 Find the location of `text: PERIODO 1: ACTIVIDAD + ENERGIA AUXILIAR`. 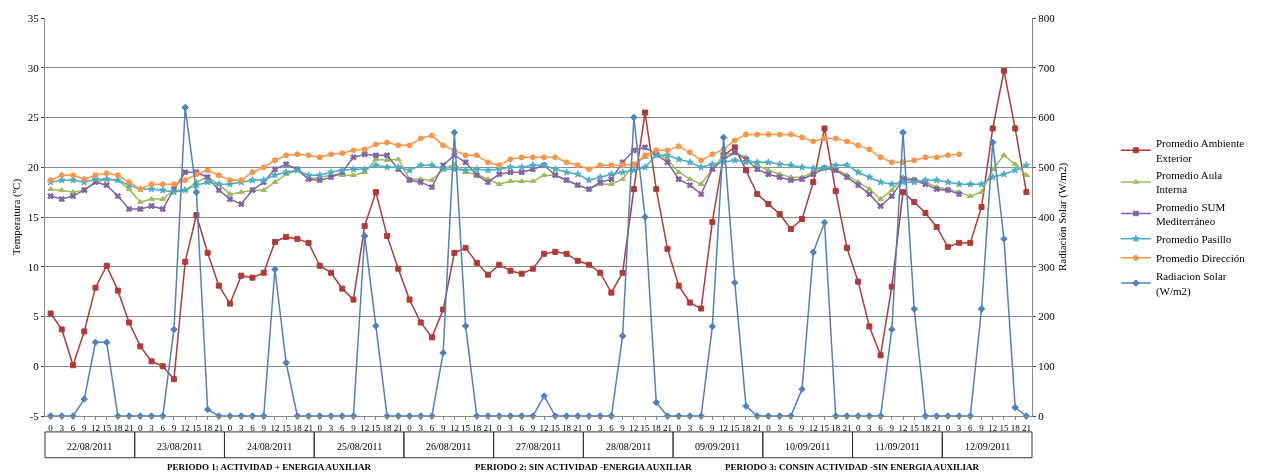

text: PERIODO 1: ACTIVIDAD + ENERGIA AUXILIAR is located at coordinates (269, 467).